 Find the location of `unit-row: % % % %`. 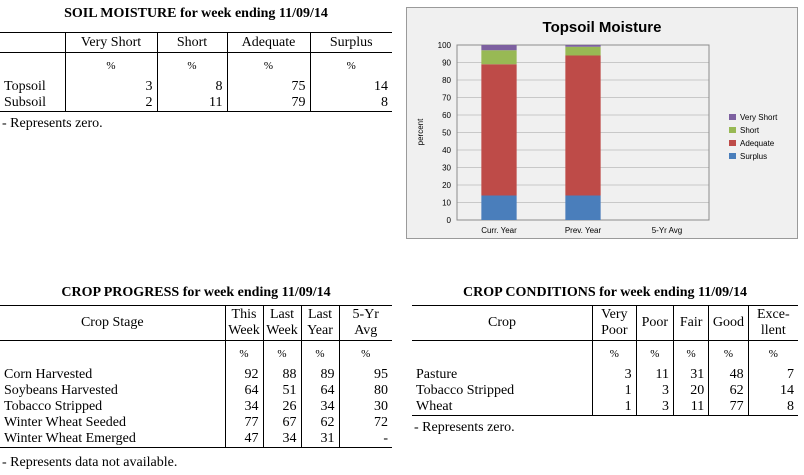

unit-row: % % % % is located at coordinates (196, 353).